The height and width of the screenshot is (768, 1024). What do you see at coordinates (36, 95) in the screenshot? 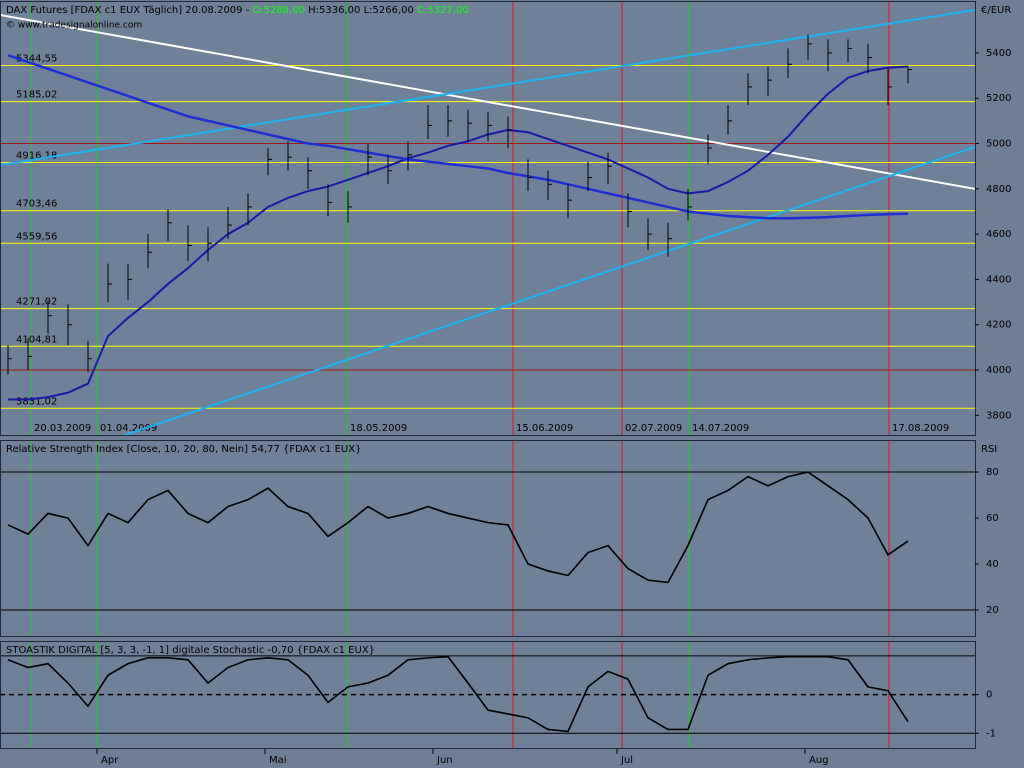
I see `level-label: 5185,02` at bounding box center [36, 95].